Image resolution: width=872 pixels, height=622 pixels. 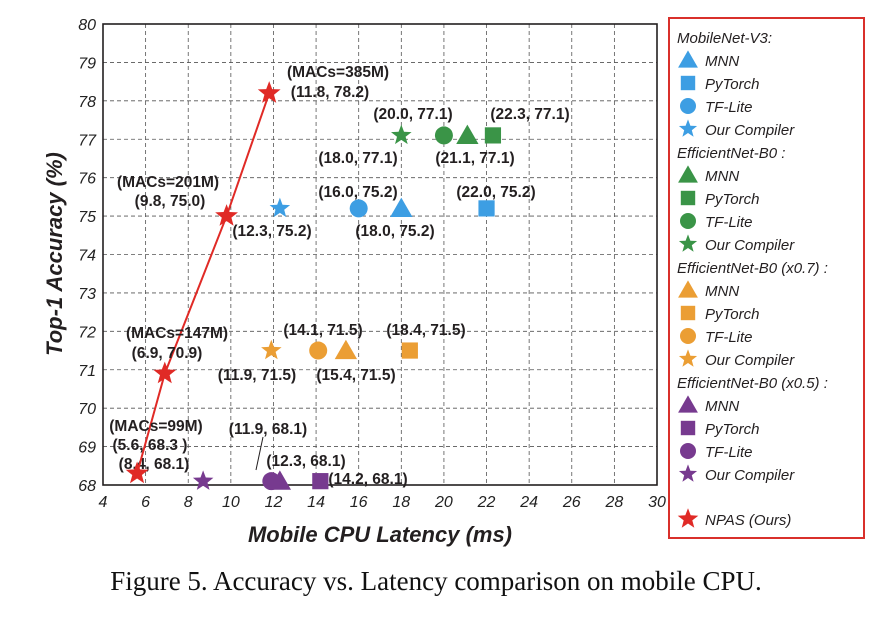 What do you see at coordinates (87, 217) in the screenshot?
I see `y-tick-label: 75` at bounding box center [87, 217].